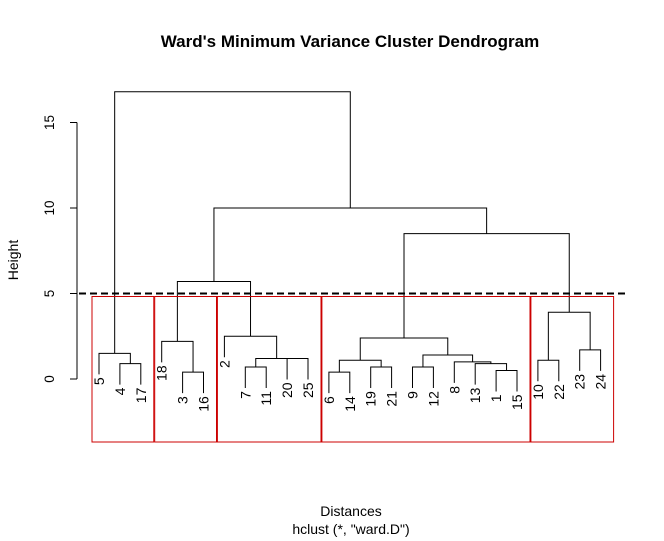 Image resolution: width=664 pixels, height=541 pixels. What do you see at coordinates (486, 285) in the screenshot?
I see `merge-m20` at bounding box center [486, 285].